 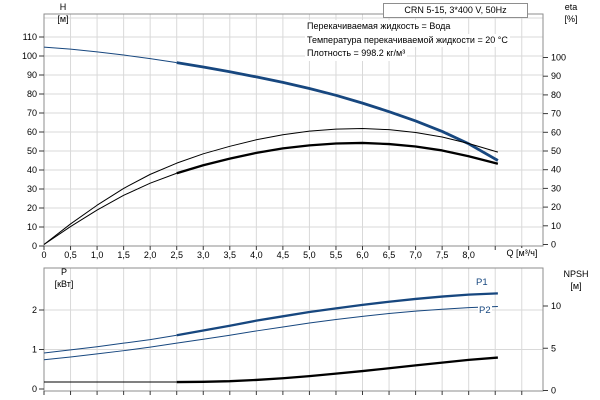 I want to click on x-tick-label: 2,5, so click(x=176, y=255).